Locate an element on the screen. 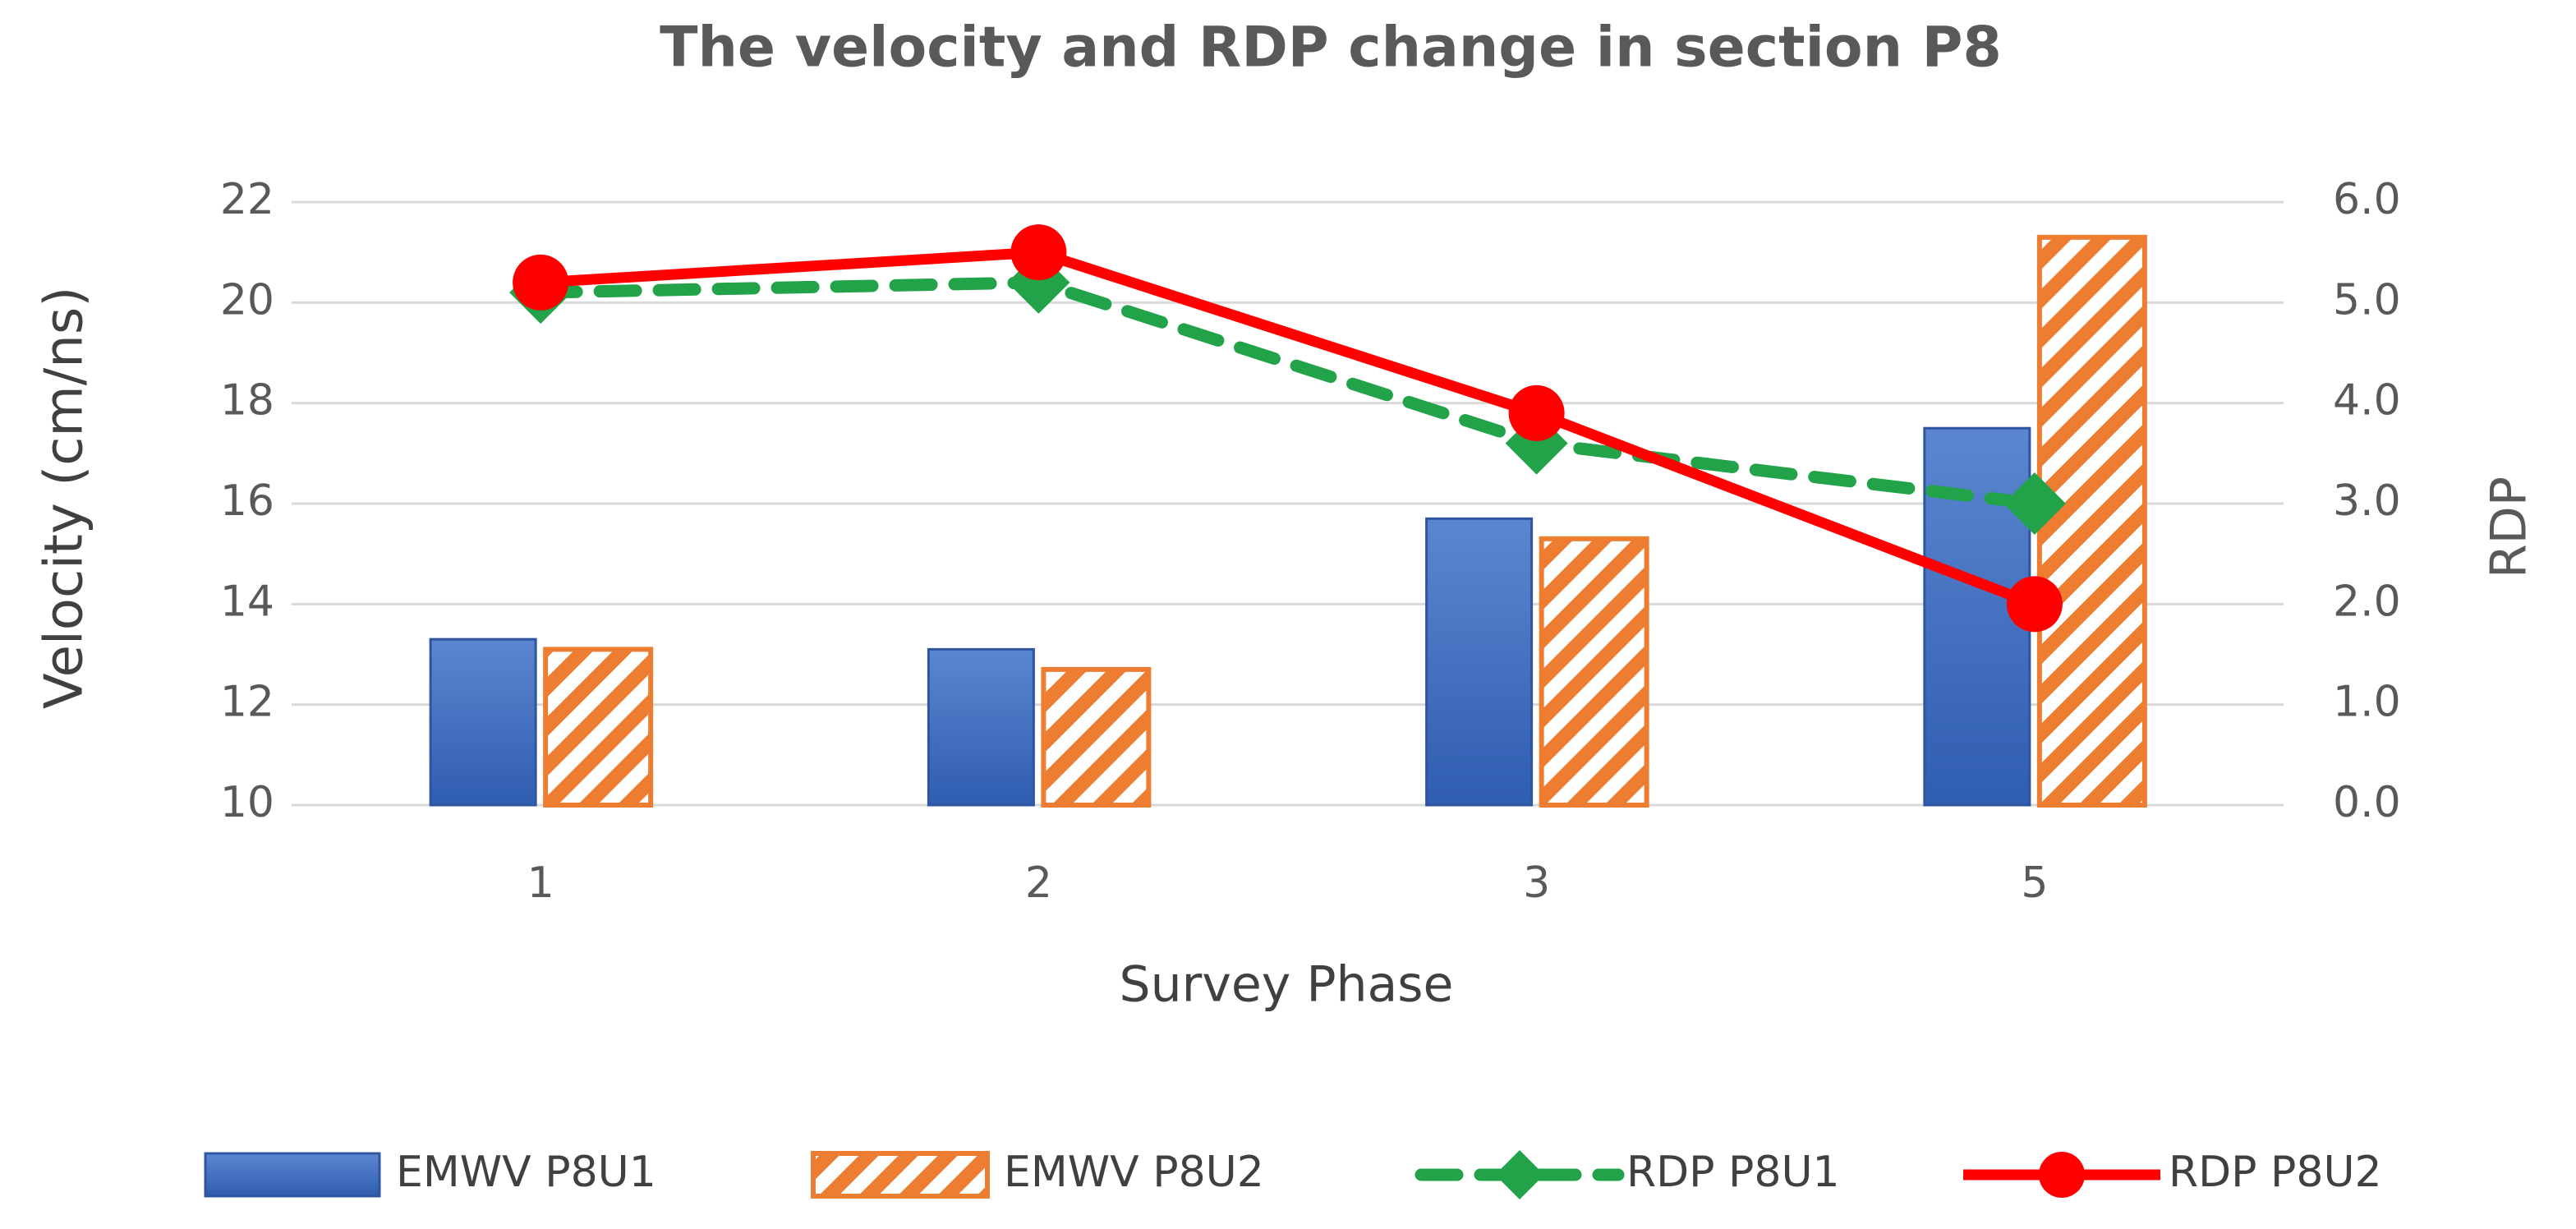  y-tick-label: 12 is located at coordinates (247, 702).